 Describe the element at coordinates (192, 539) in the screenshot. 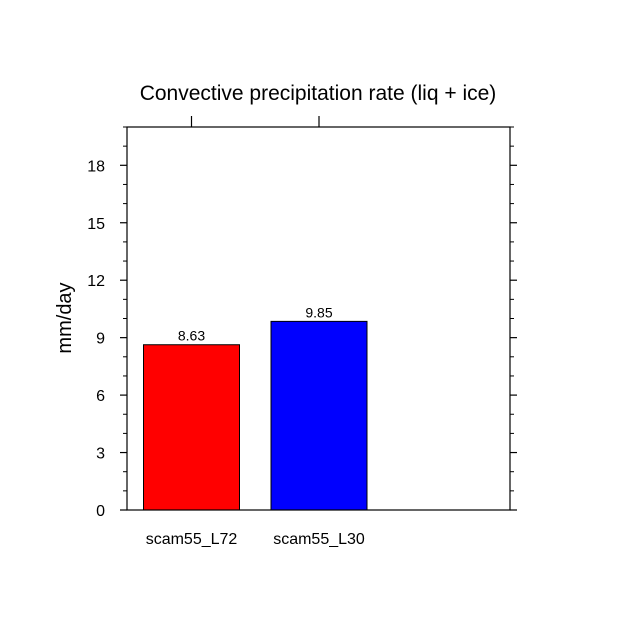

I see `x-tick-label-0: scam55_L72` at that location.